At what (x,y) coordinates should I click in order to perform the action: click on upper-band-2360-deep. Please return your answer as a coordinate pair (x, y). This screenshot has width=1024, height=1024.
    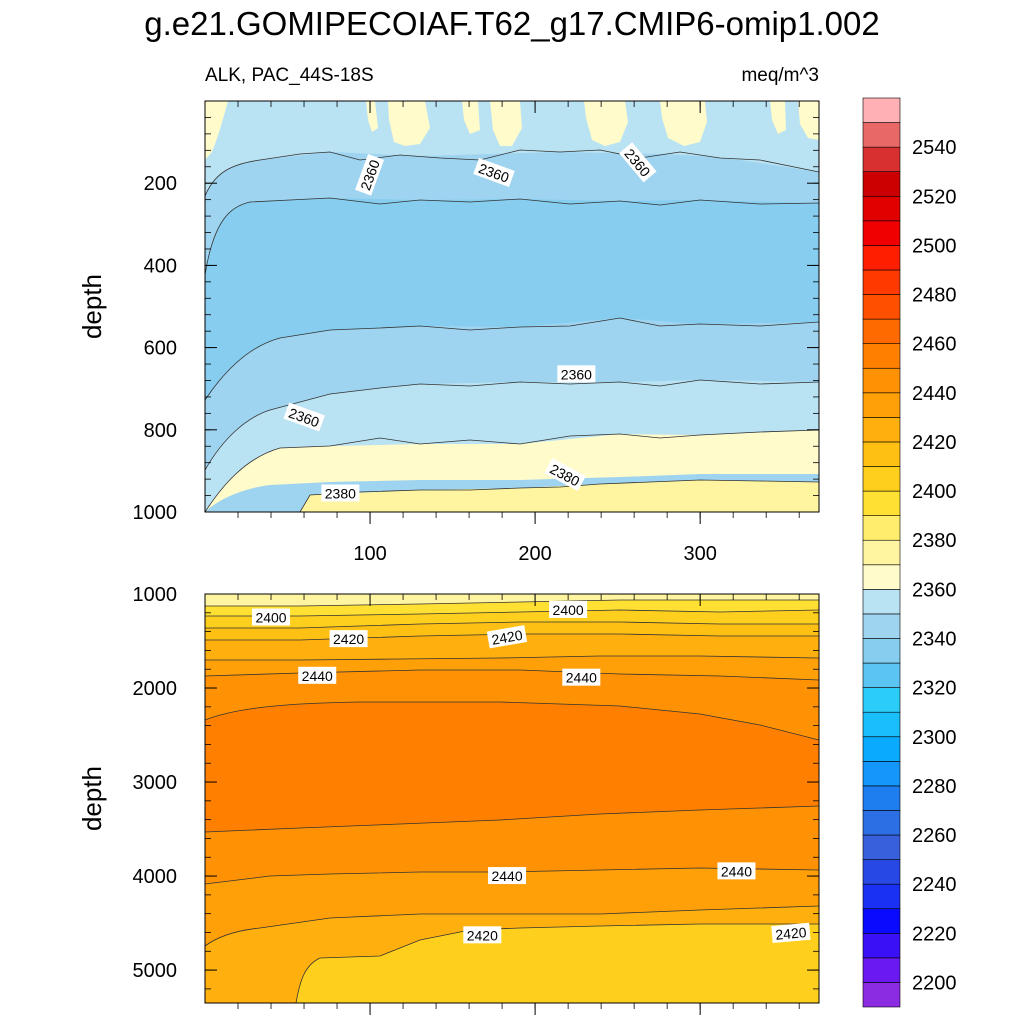
    Looking at the image, I should click on (512, 446).